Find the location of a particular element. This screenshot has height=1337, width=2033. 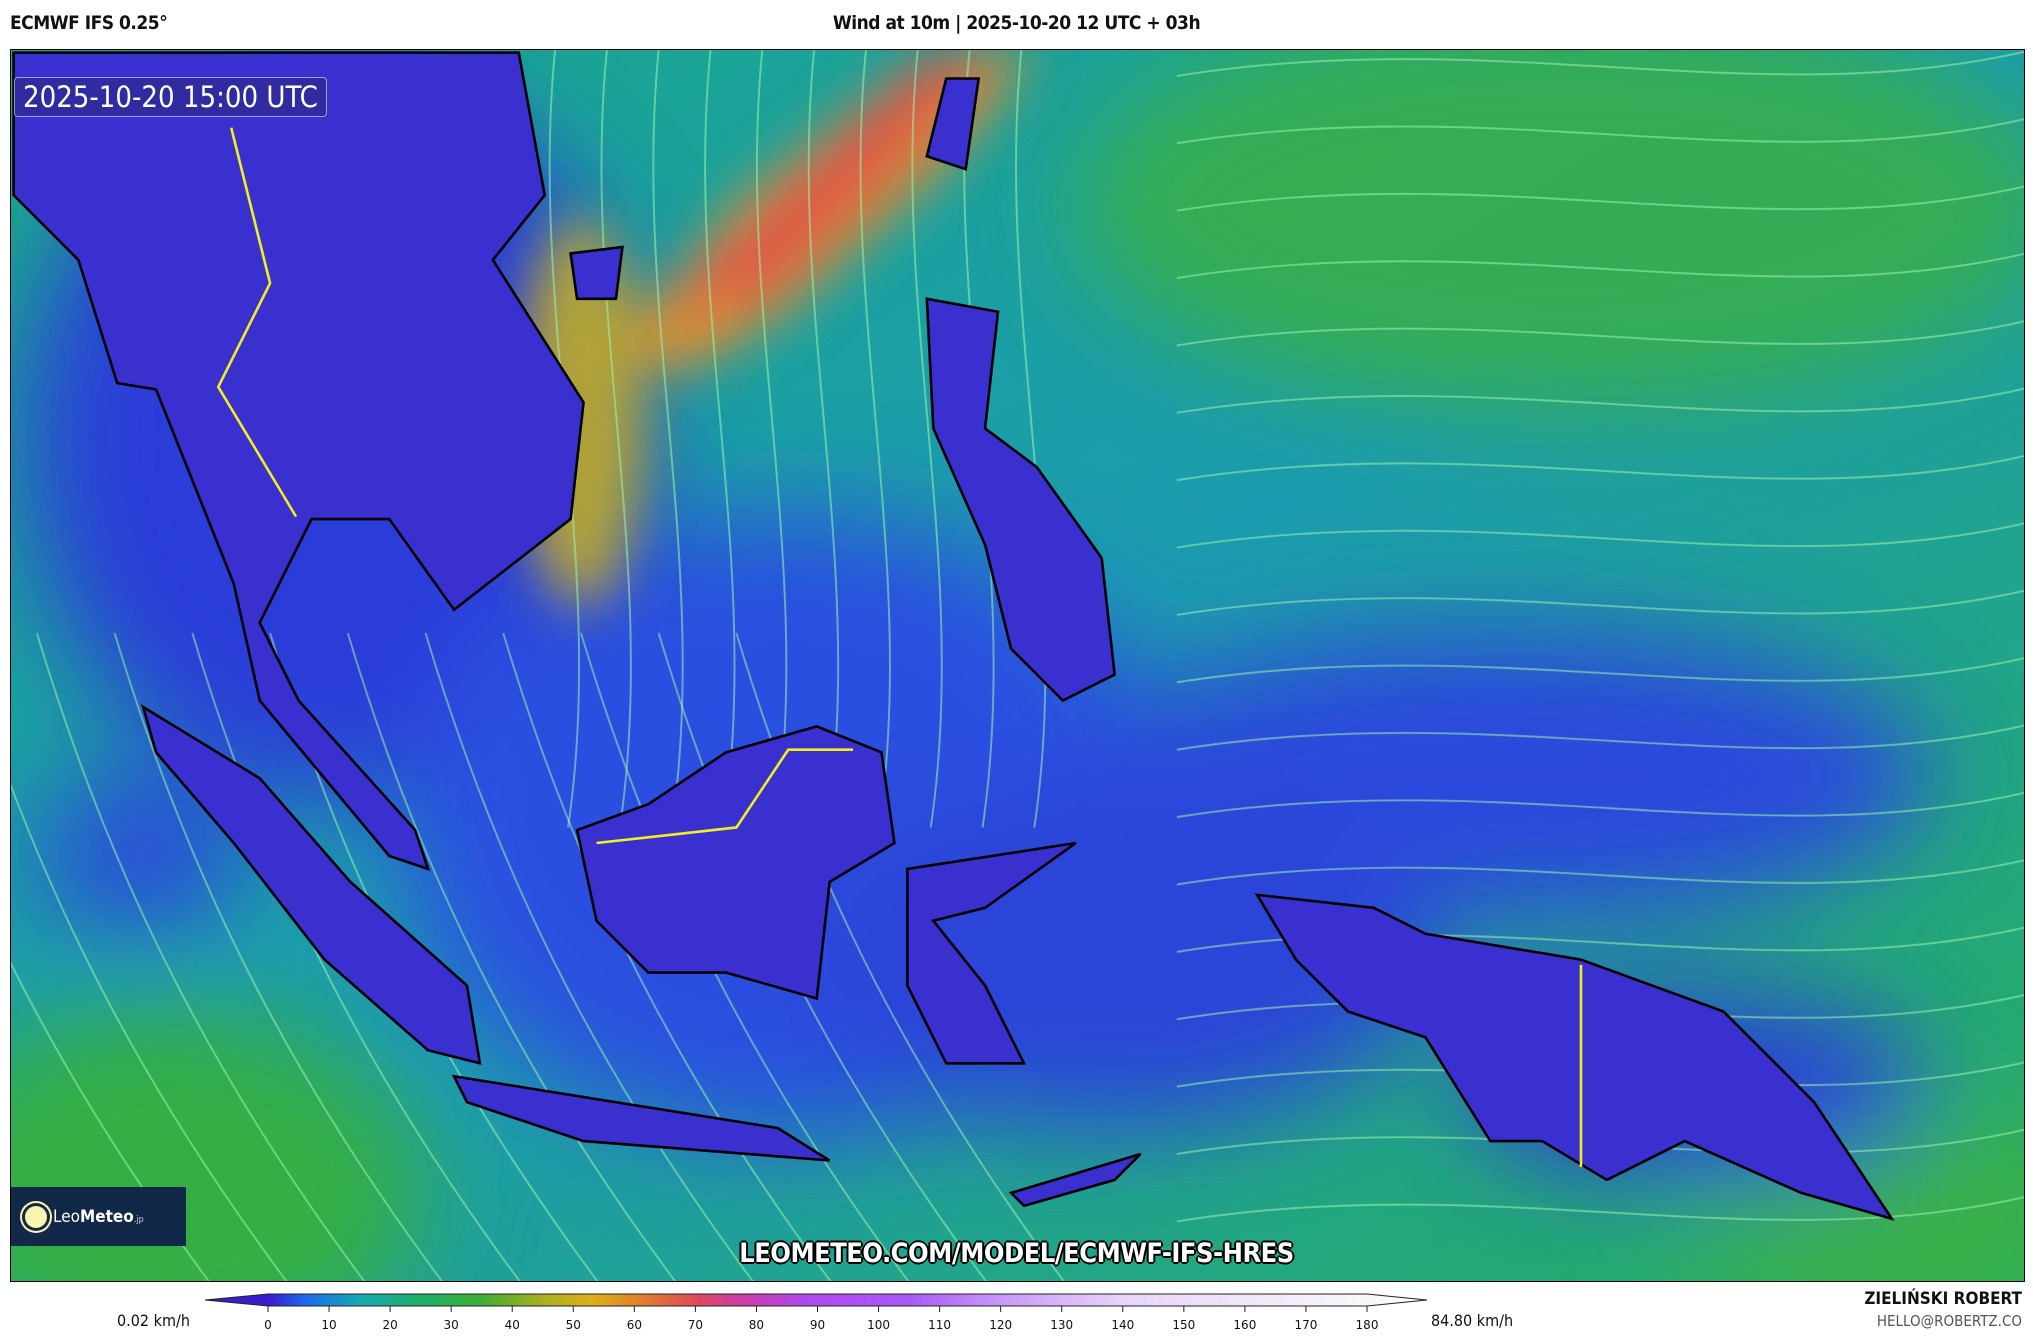

land-new-guinea is located at coordinates (1574, 1057).